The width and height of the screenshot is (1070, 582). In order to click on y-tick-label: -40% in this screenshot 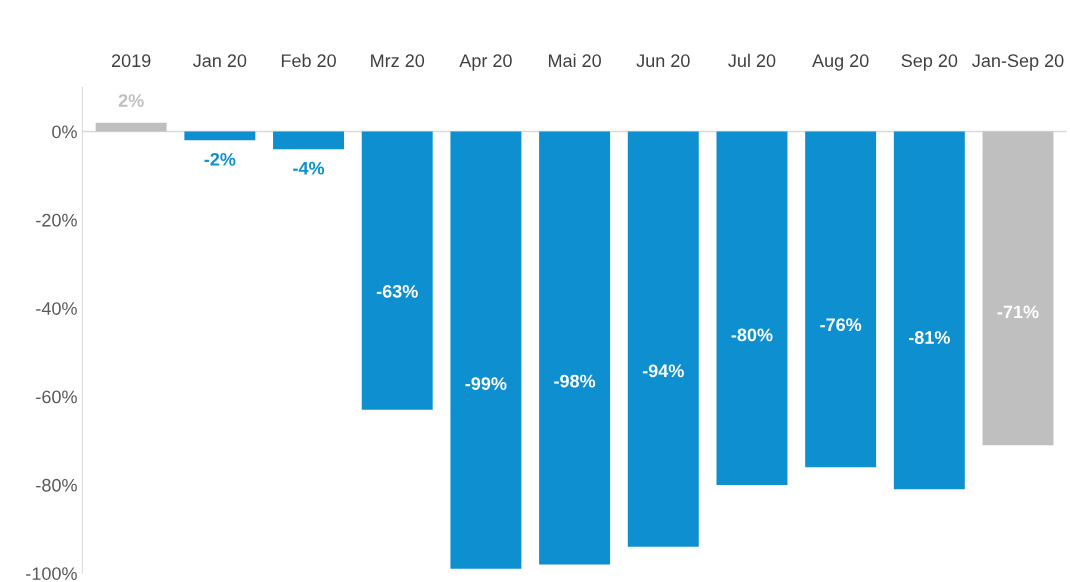, I will do `click(56, 308)`.